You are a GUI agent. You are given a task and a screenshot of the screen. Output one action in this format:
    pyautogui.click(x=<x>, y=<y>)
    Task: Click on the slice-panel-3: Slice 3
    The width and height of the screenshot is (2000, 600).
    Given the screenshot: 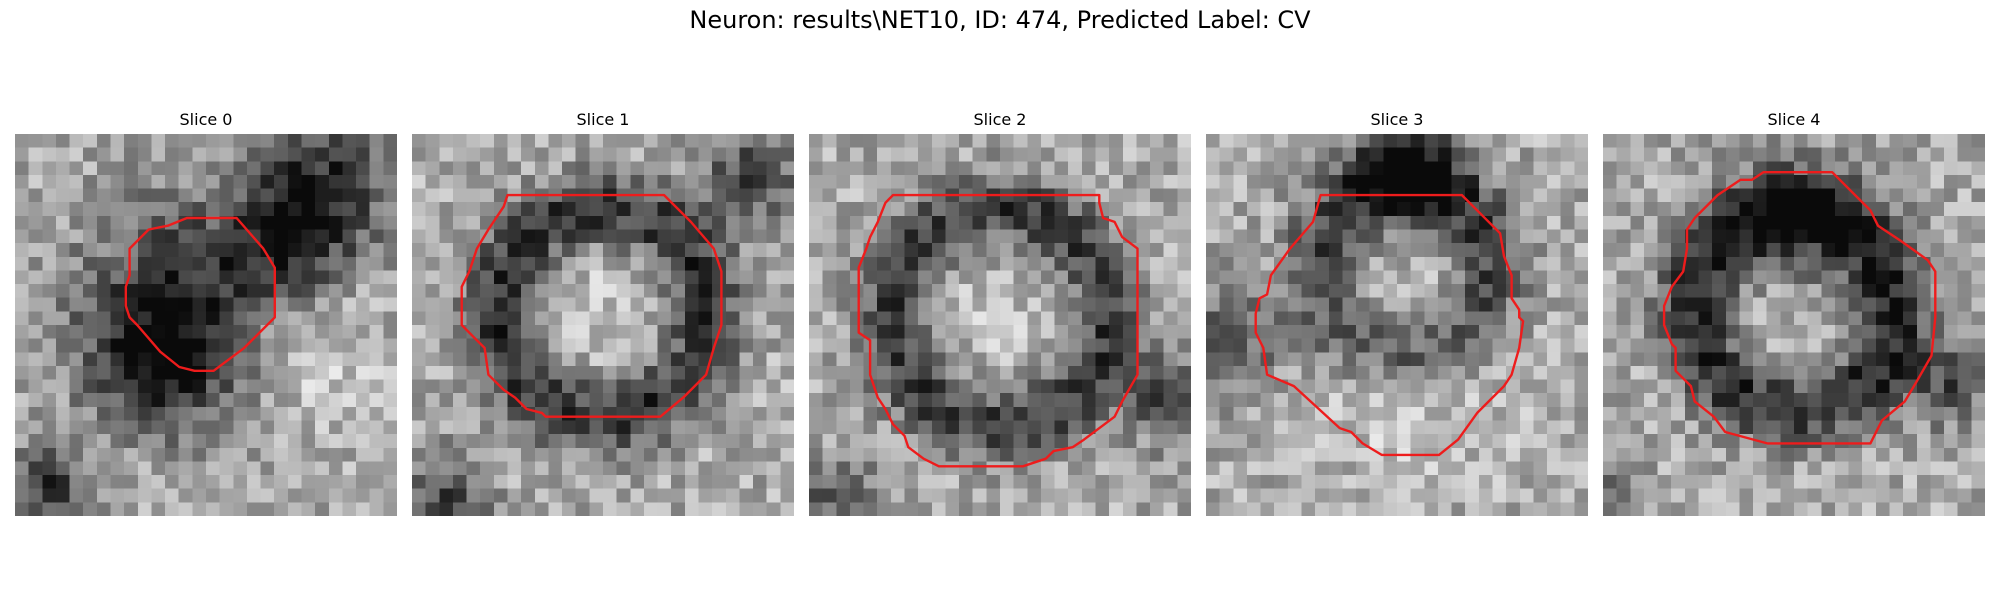 What is the action you would take?
    pyautogui.click(x=1397, y=313)
    